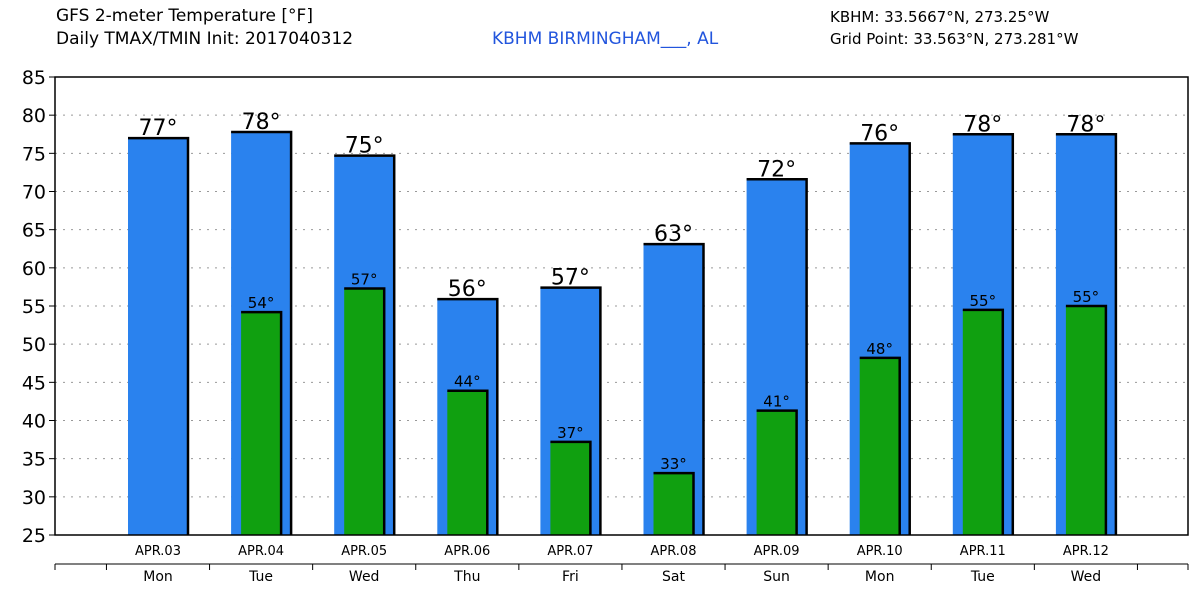 The width and height of the screenshot is (1200, 600). What do you see at coordinates (34, 269) in the screenshot?
I see `y-tick-label: 60` at bounding box center [34, 269].